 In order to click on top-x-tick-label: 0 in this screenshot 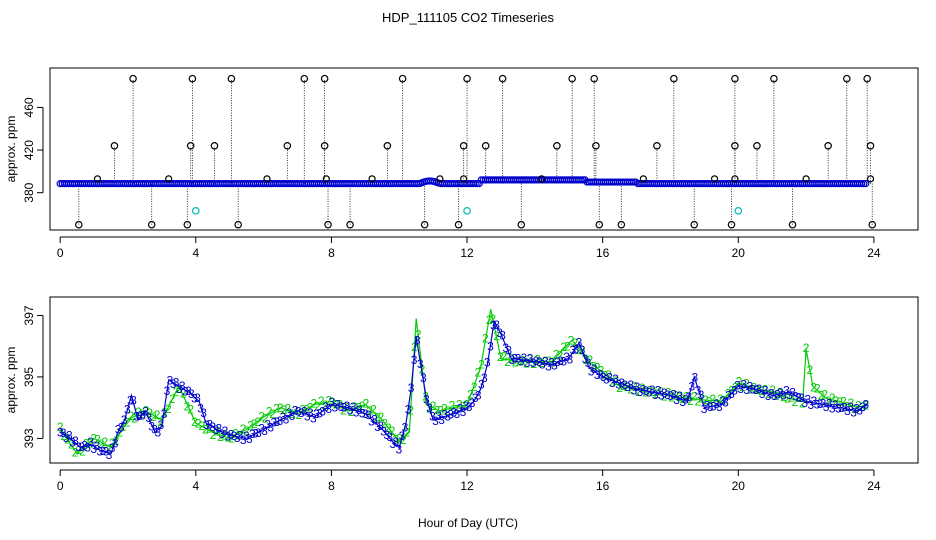, I will do `click(60, 253)`.